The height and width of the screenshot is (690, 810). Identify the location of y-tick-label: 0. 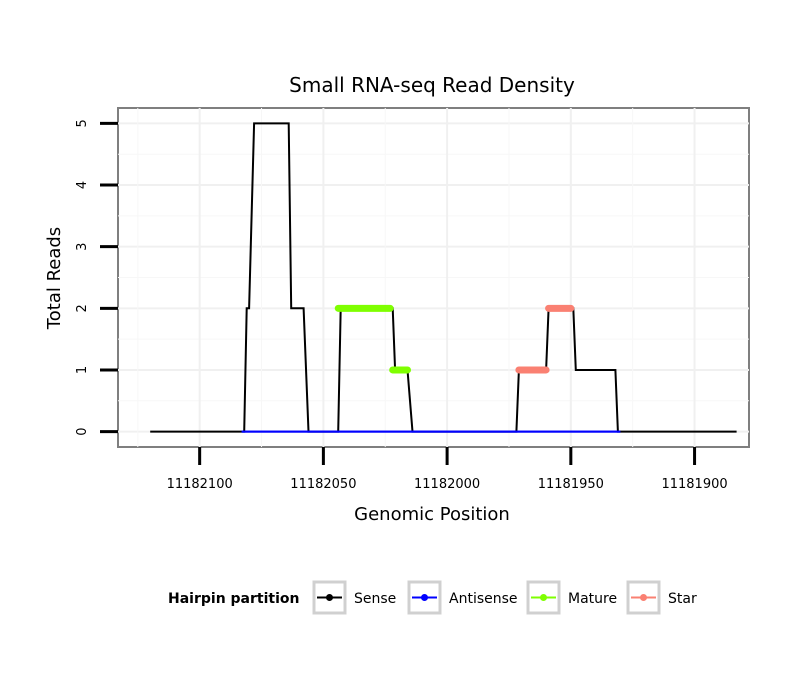
(82, 431).